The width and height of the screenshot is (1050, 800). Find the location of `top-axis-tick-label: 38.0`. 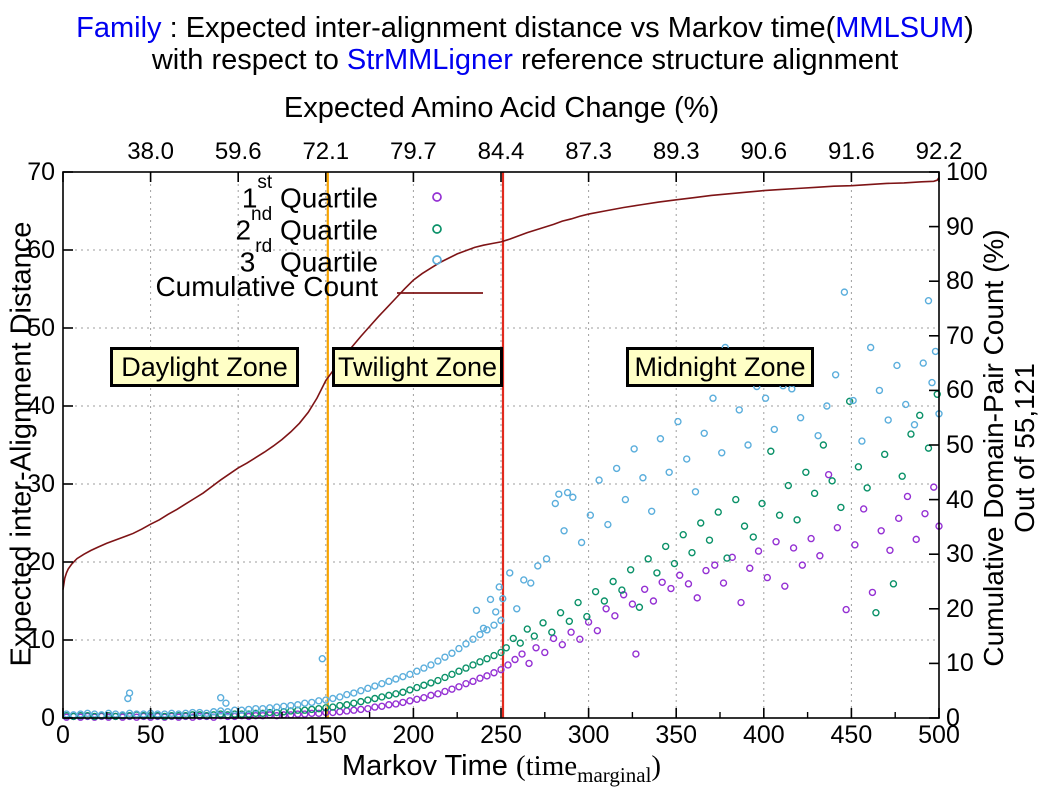

top-axis-tick-label: 38.0 is located at coordinates (150, 151).